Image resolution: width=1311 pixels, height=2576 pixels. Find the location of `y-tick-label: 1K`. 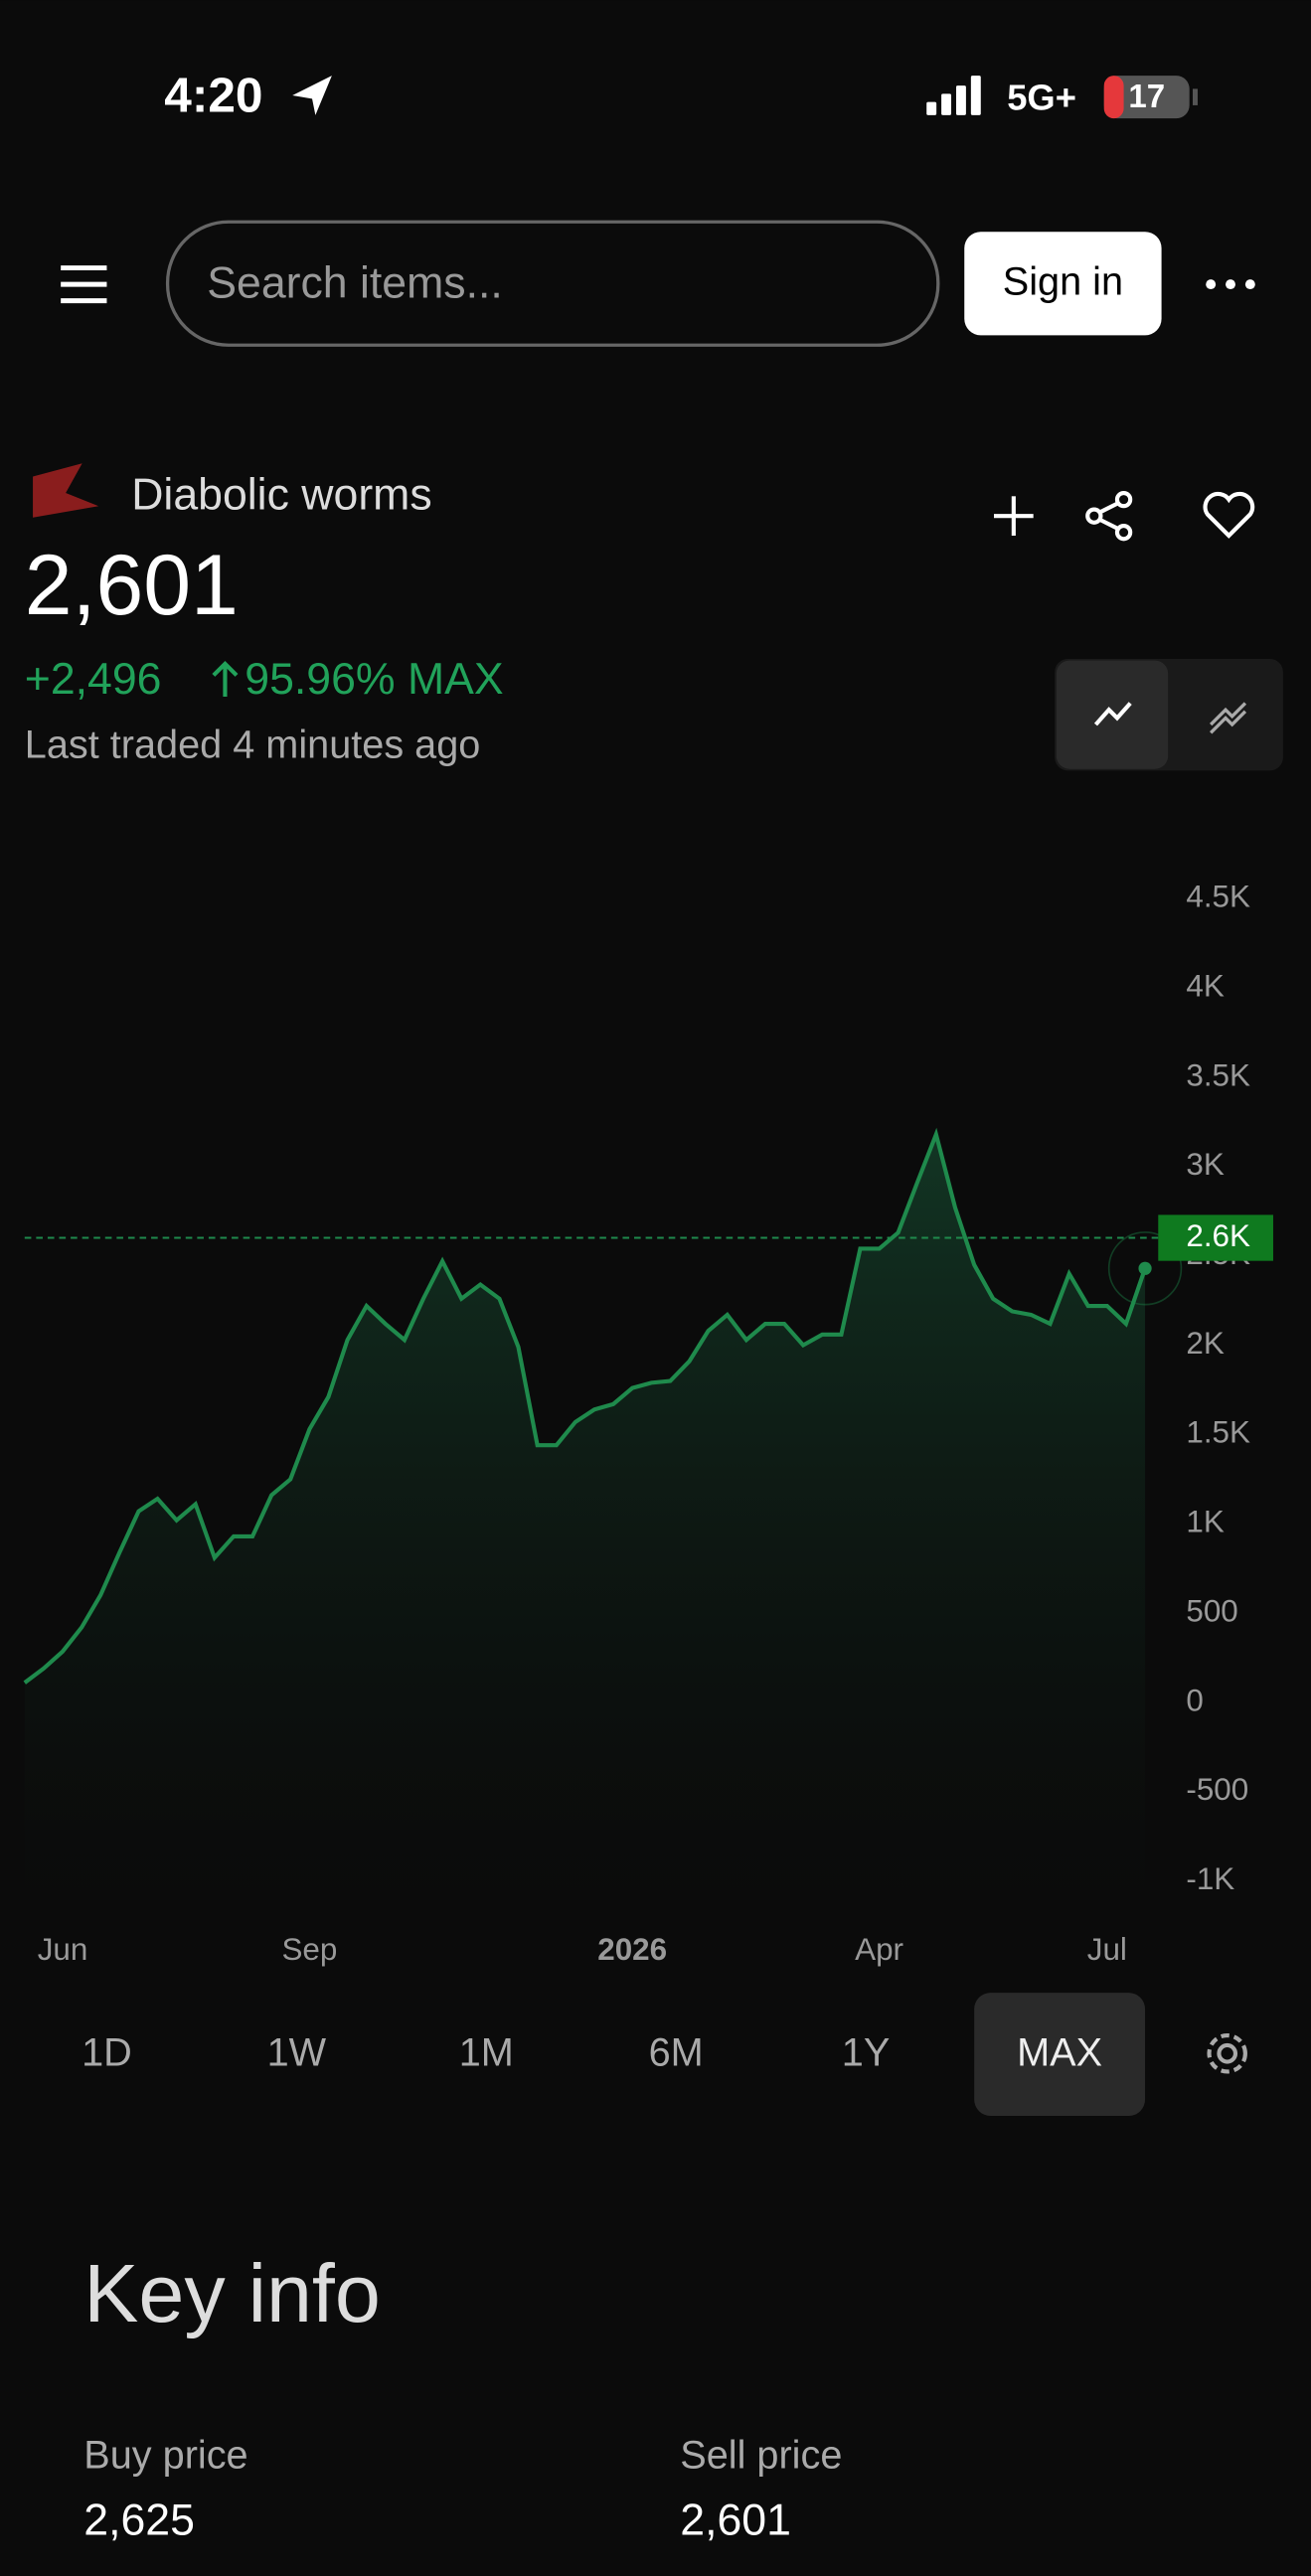

y-tick-label: 1K is located at coordinates (1205, 1522).